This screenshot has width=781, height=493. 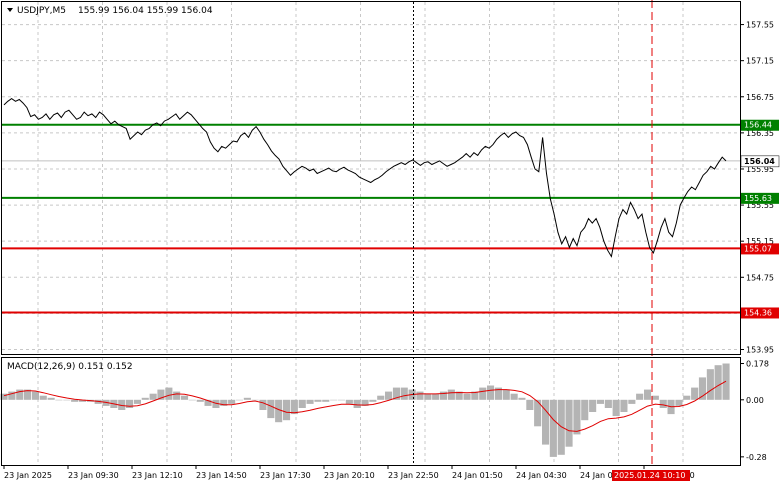 I want to click on ohlc-label: 155.99 156.04 155.99 156.04, so click(x=145, y=11).